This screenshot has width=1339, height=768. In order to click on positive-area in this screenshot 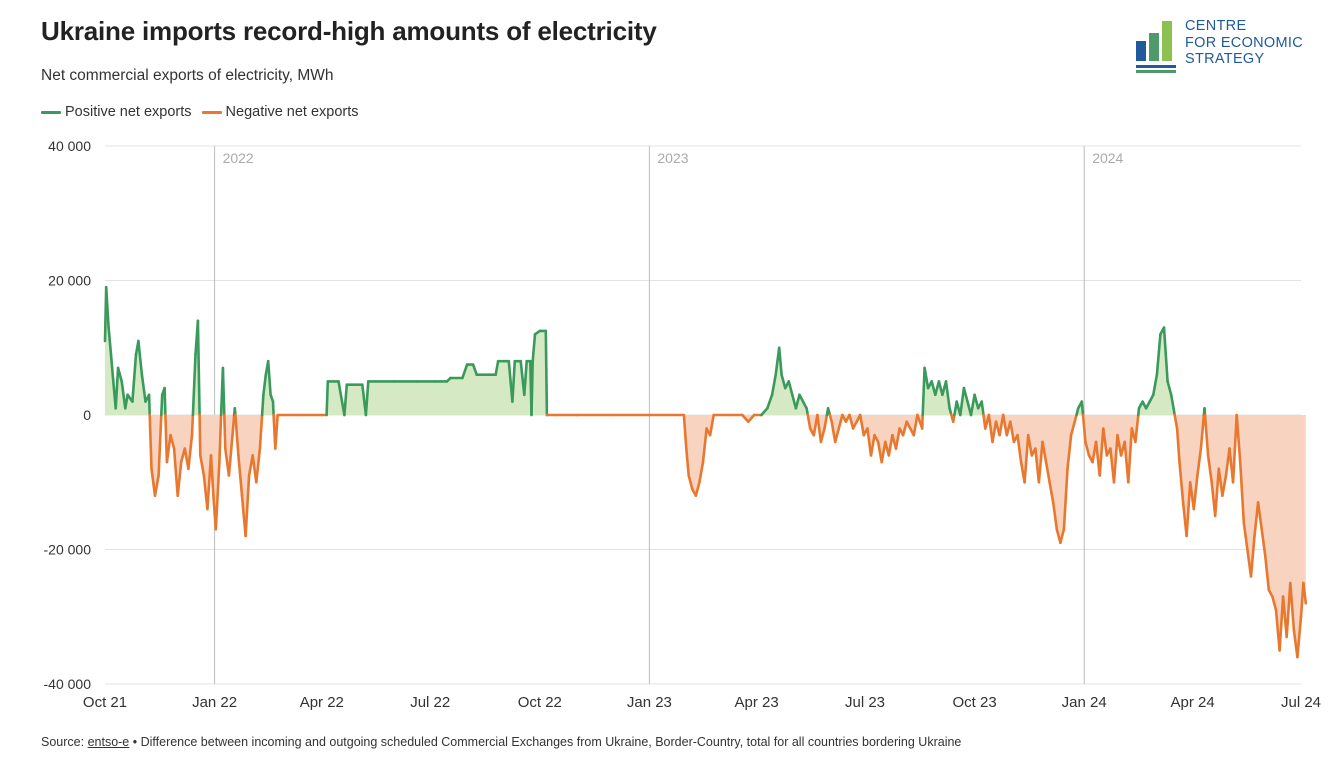, I will do `click(705, 351)`.